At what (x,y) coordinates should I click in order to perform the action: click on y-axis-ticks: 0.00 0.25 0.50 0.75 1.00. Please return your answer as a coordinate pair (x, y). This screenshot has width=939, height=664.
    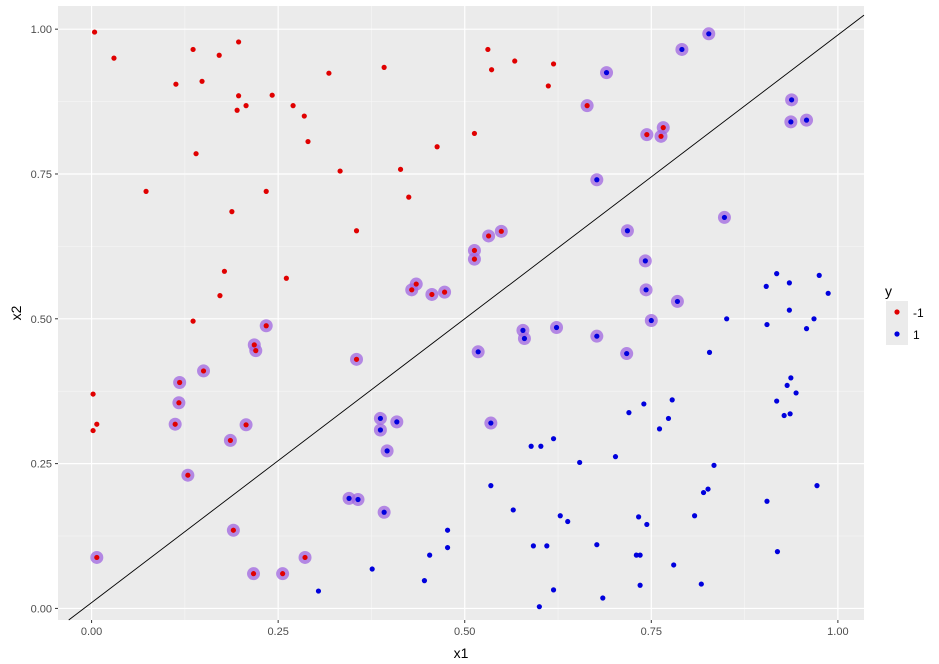
    Looking at the image, I should click on (44, 319).